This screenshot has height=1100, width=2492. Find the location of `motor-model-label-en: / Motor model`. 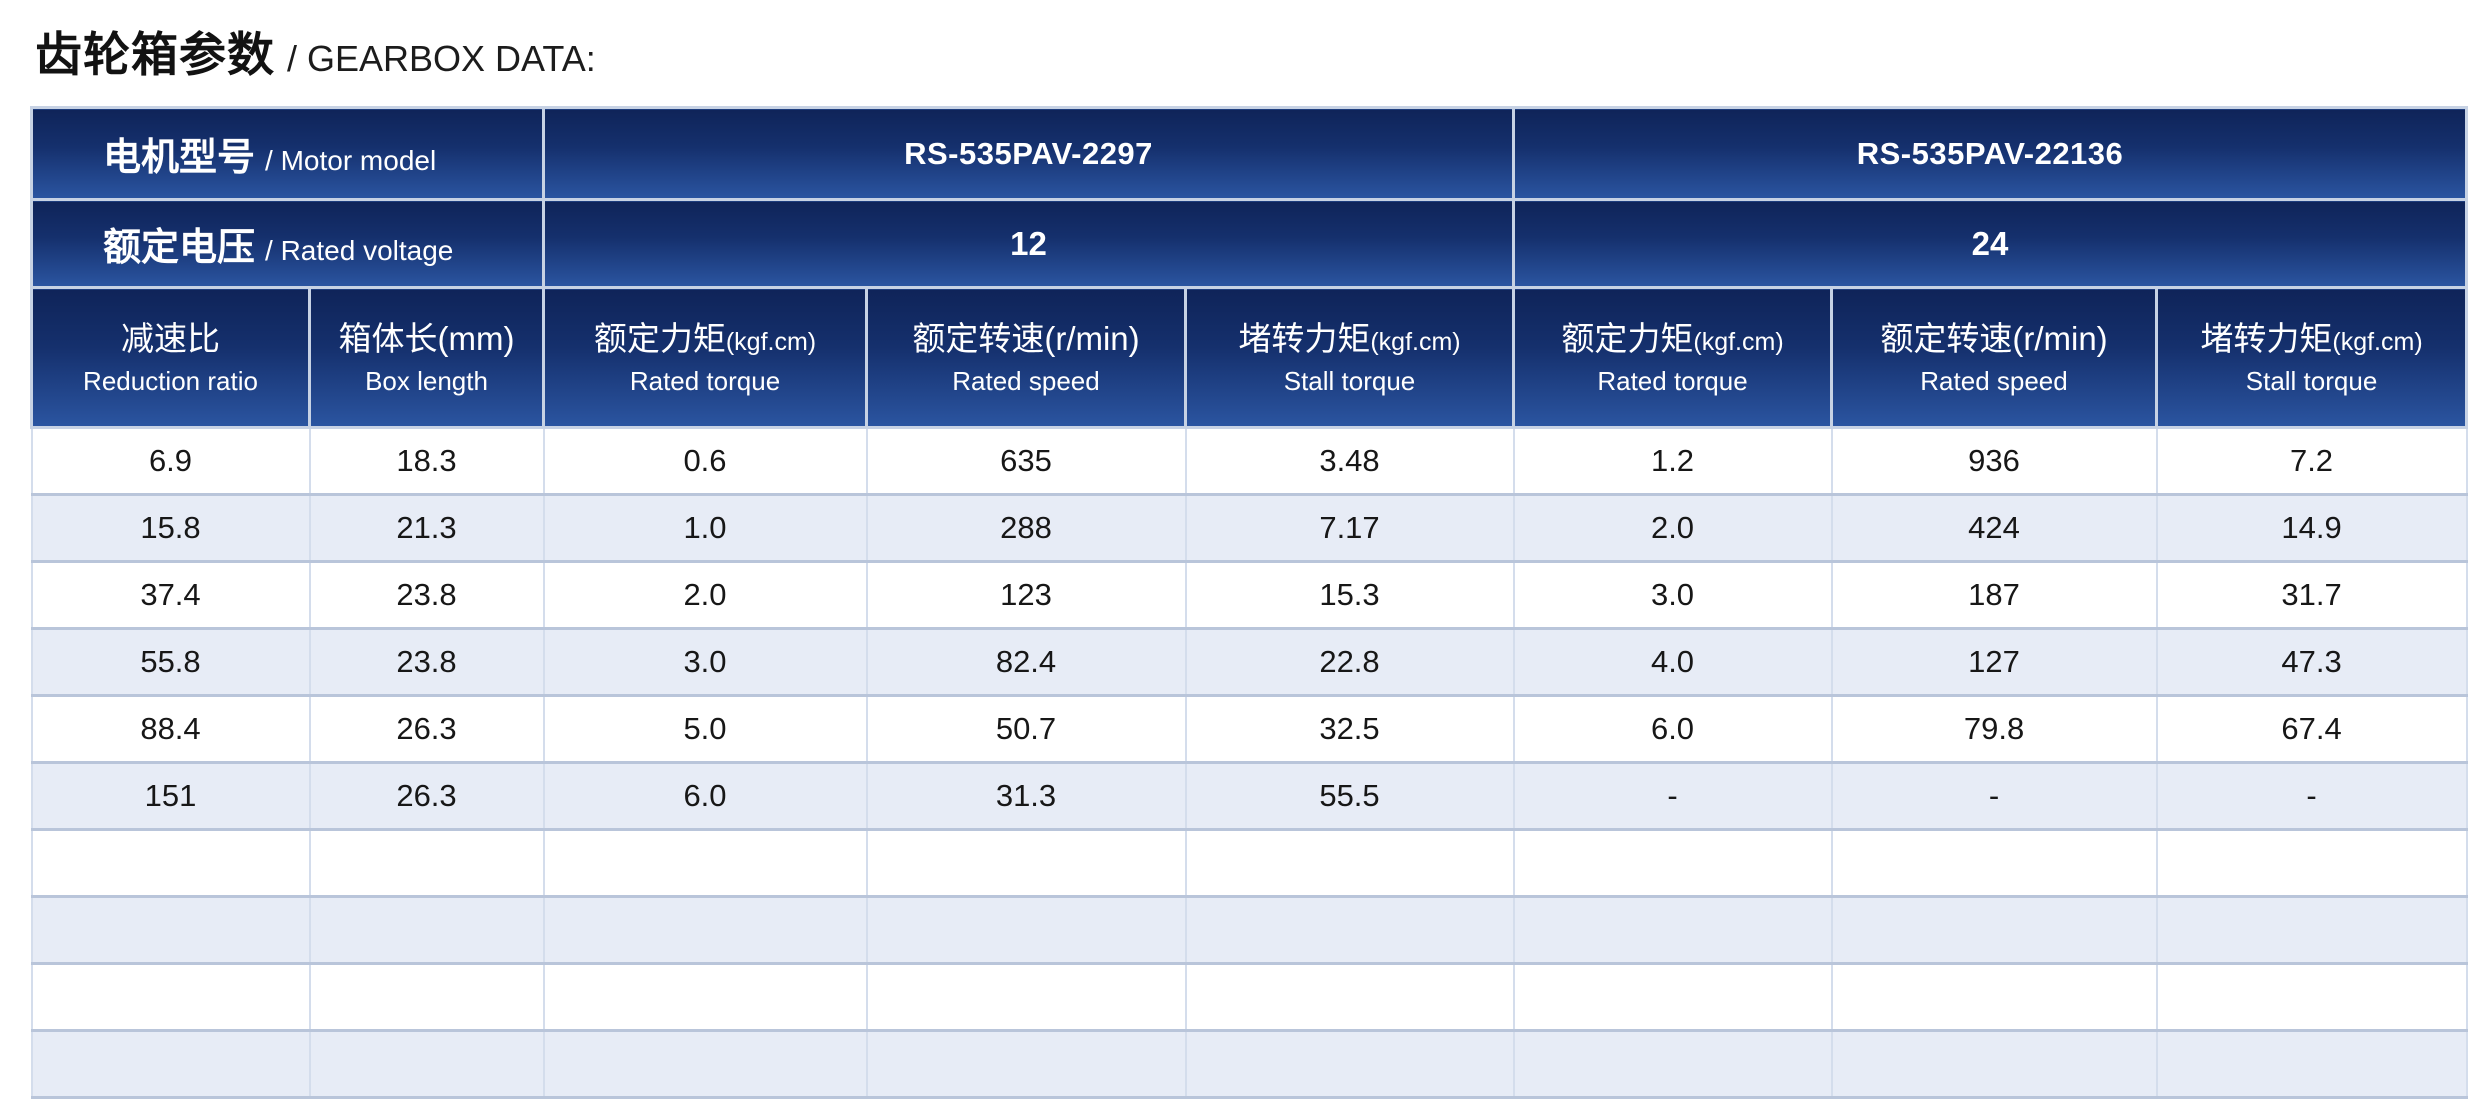

motor-model-label-en: / Motor model is located at coordinates (351, 160).